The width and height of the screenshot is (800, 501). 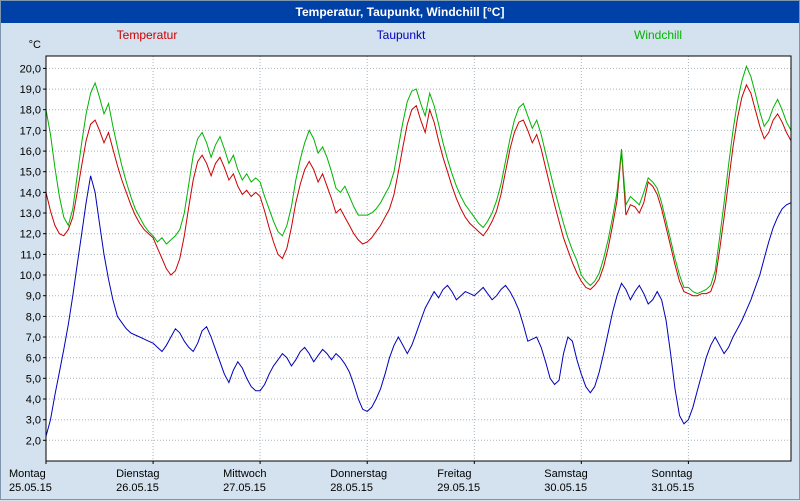 I want to click on day-name-label: Montag, so click(x=27, y=474).